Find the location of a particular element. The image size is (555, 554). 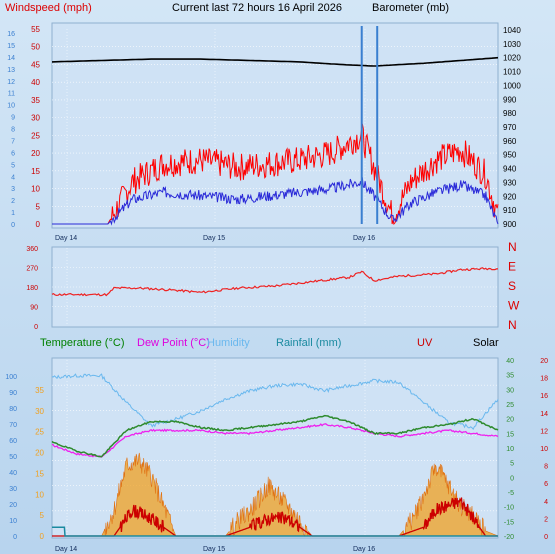

temperature-tick-label: 0 is located at coordinates (512, 478).